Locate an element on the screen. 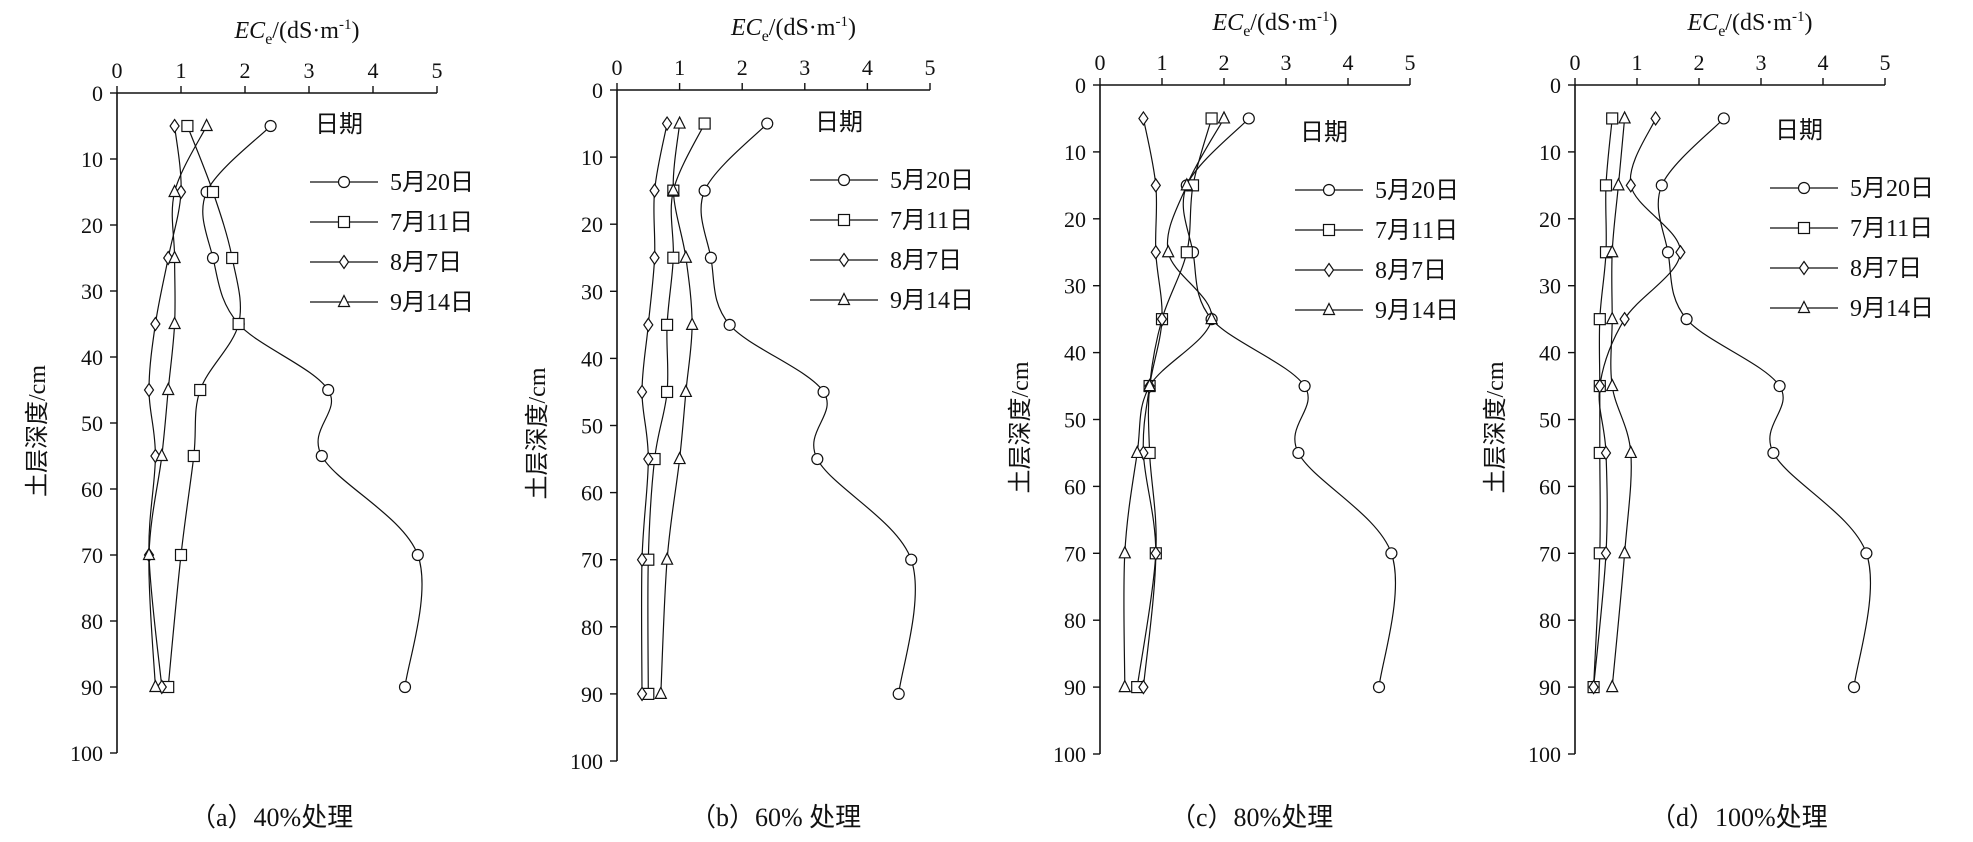  y-tick-label: 0 is located at coordinates (597, 90).